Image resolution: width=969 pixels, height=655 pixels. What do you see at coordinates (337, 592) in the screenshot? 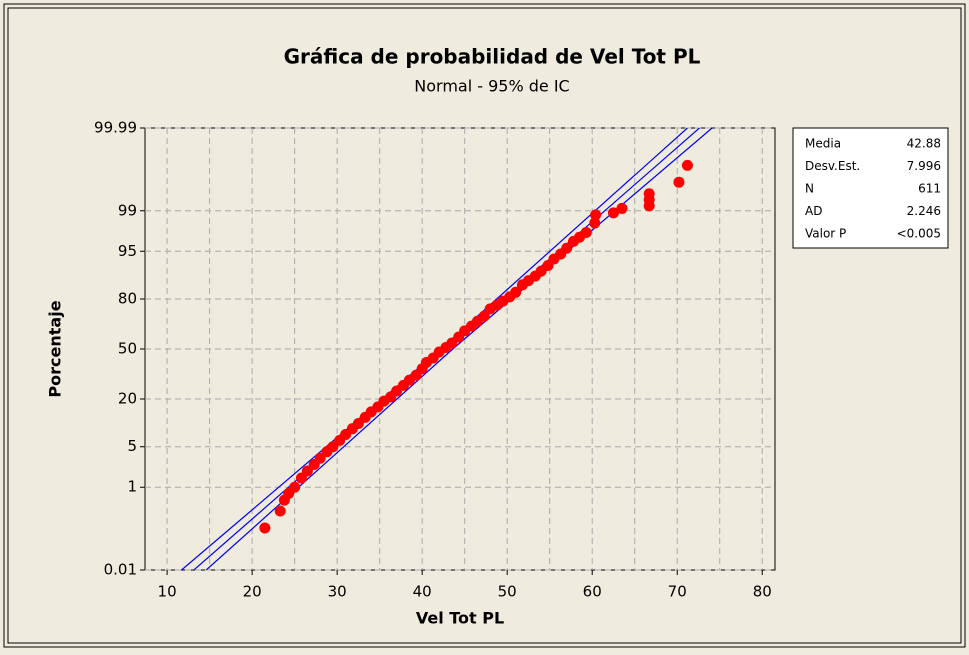
I see `x-tick-label: 30` at bounding box center [337, 592].